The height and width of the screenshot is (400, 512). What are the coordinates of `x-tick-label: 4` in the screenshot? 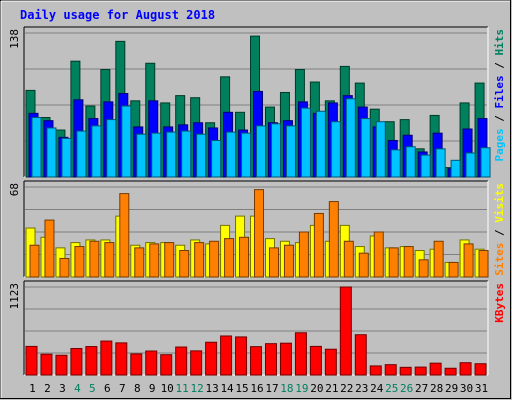 It's located at (77, 388).